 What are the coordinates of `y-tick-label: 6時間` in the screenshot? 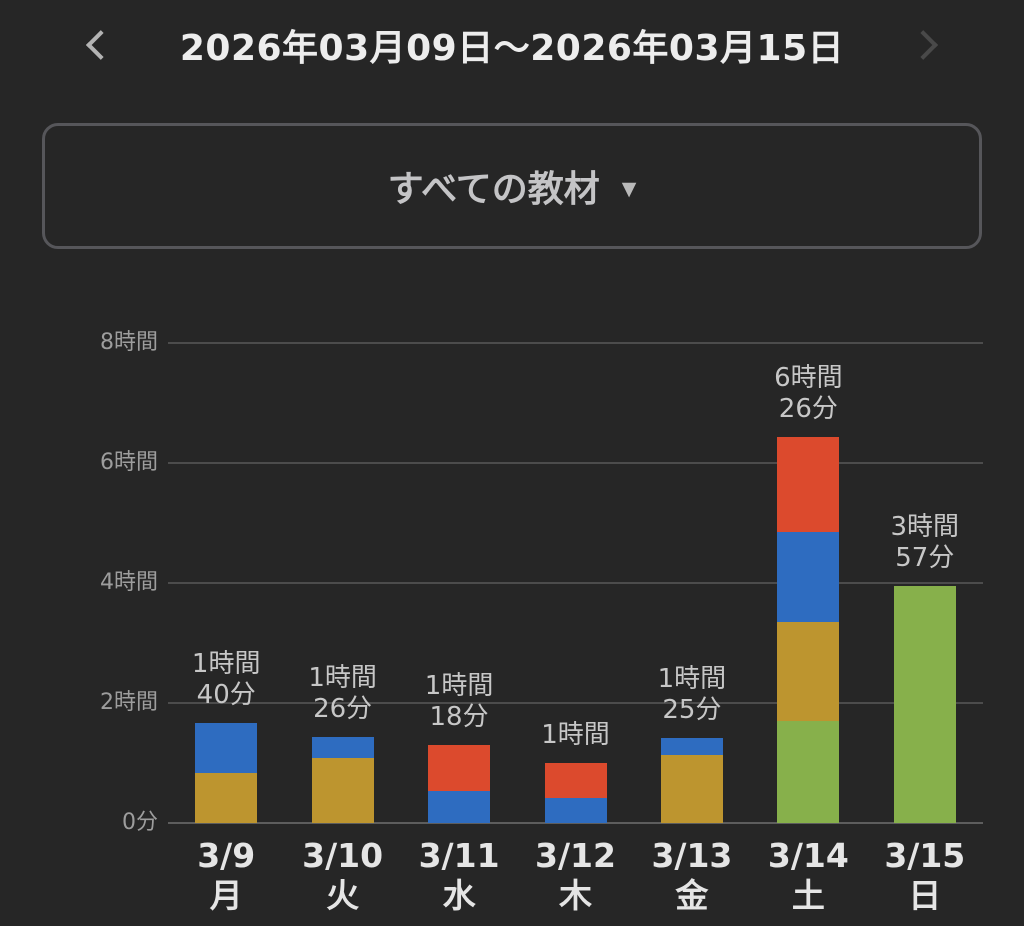 It's located at (129, 462).